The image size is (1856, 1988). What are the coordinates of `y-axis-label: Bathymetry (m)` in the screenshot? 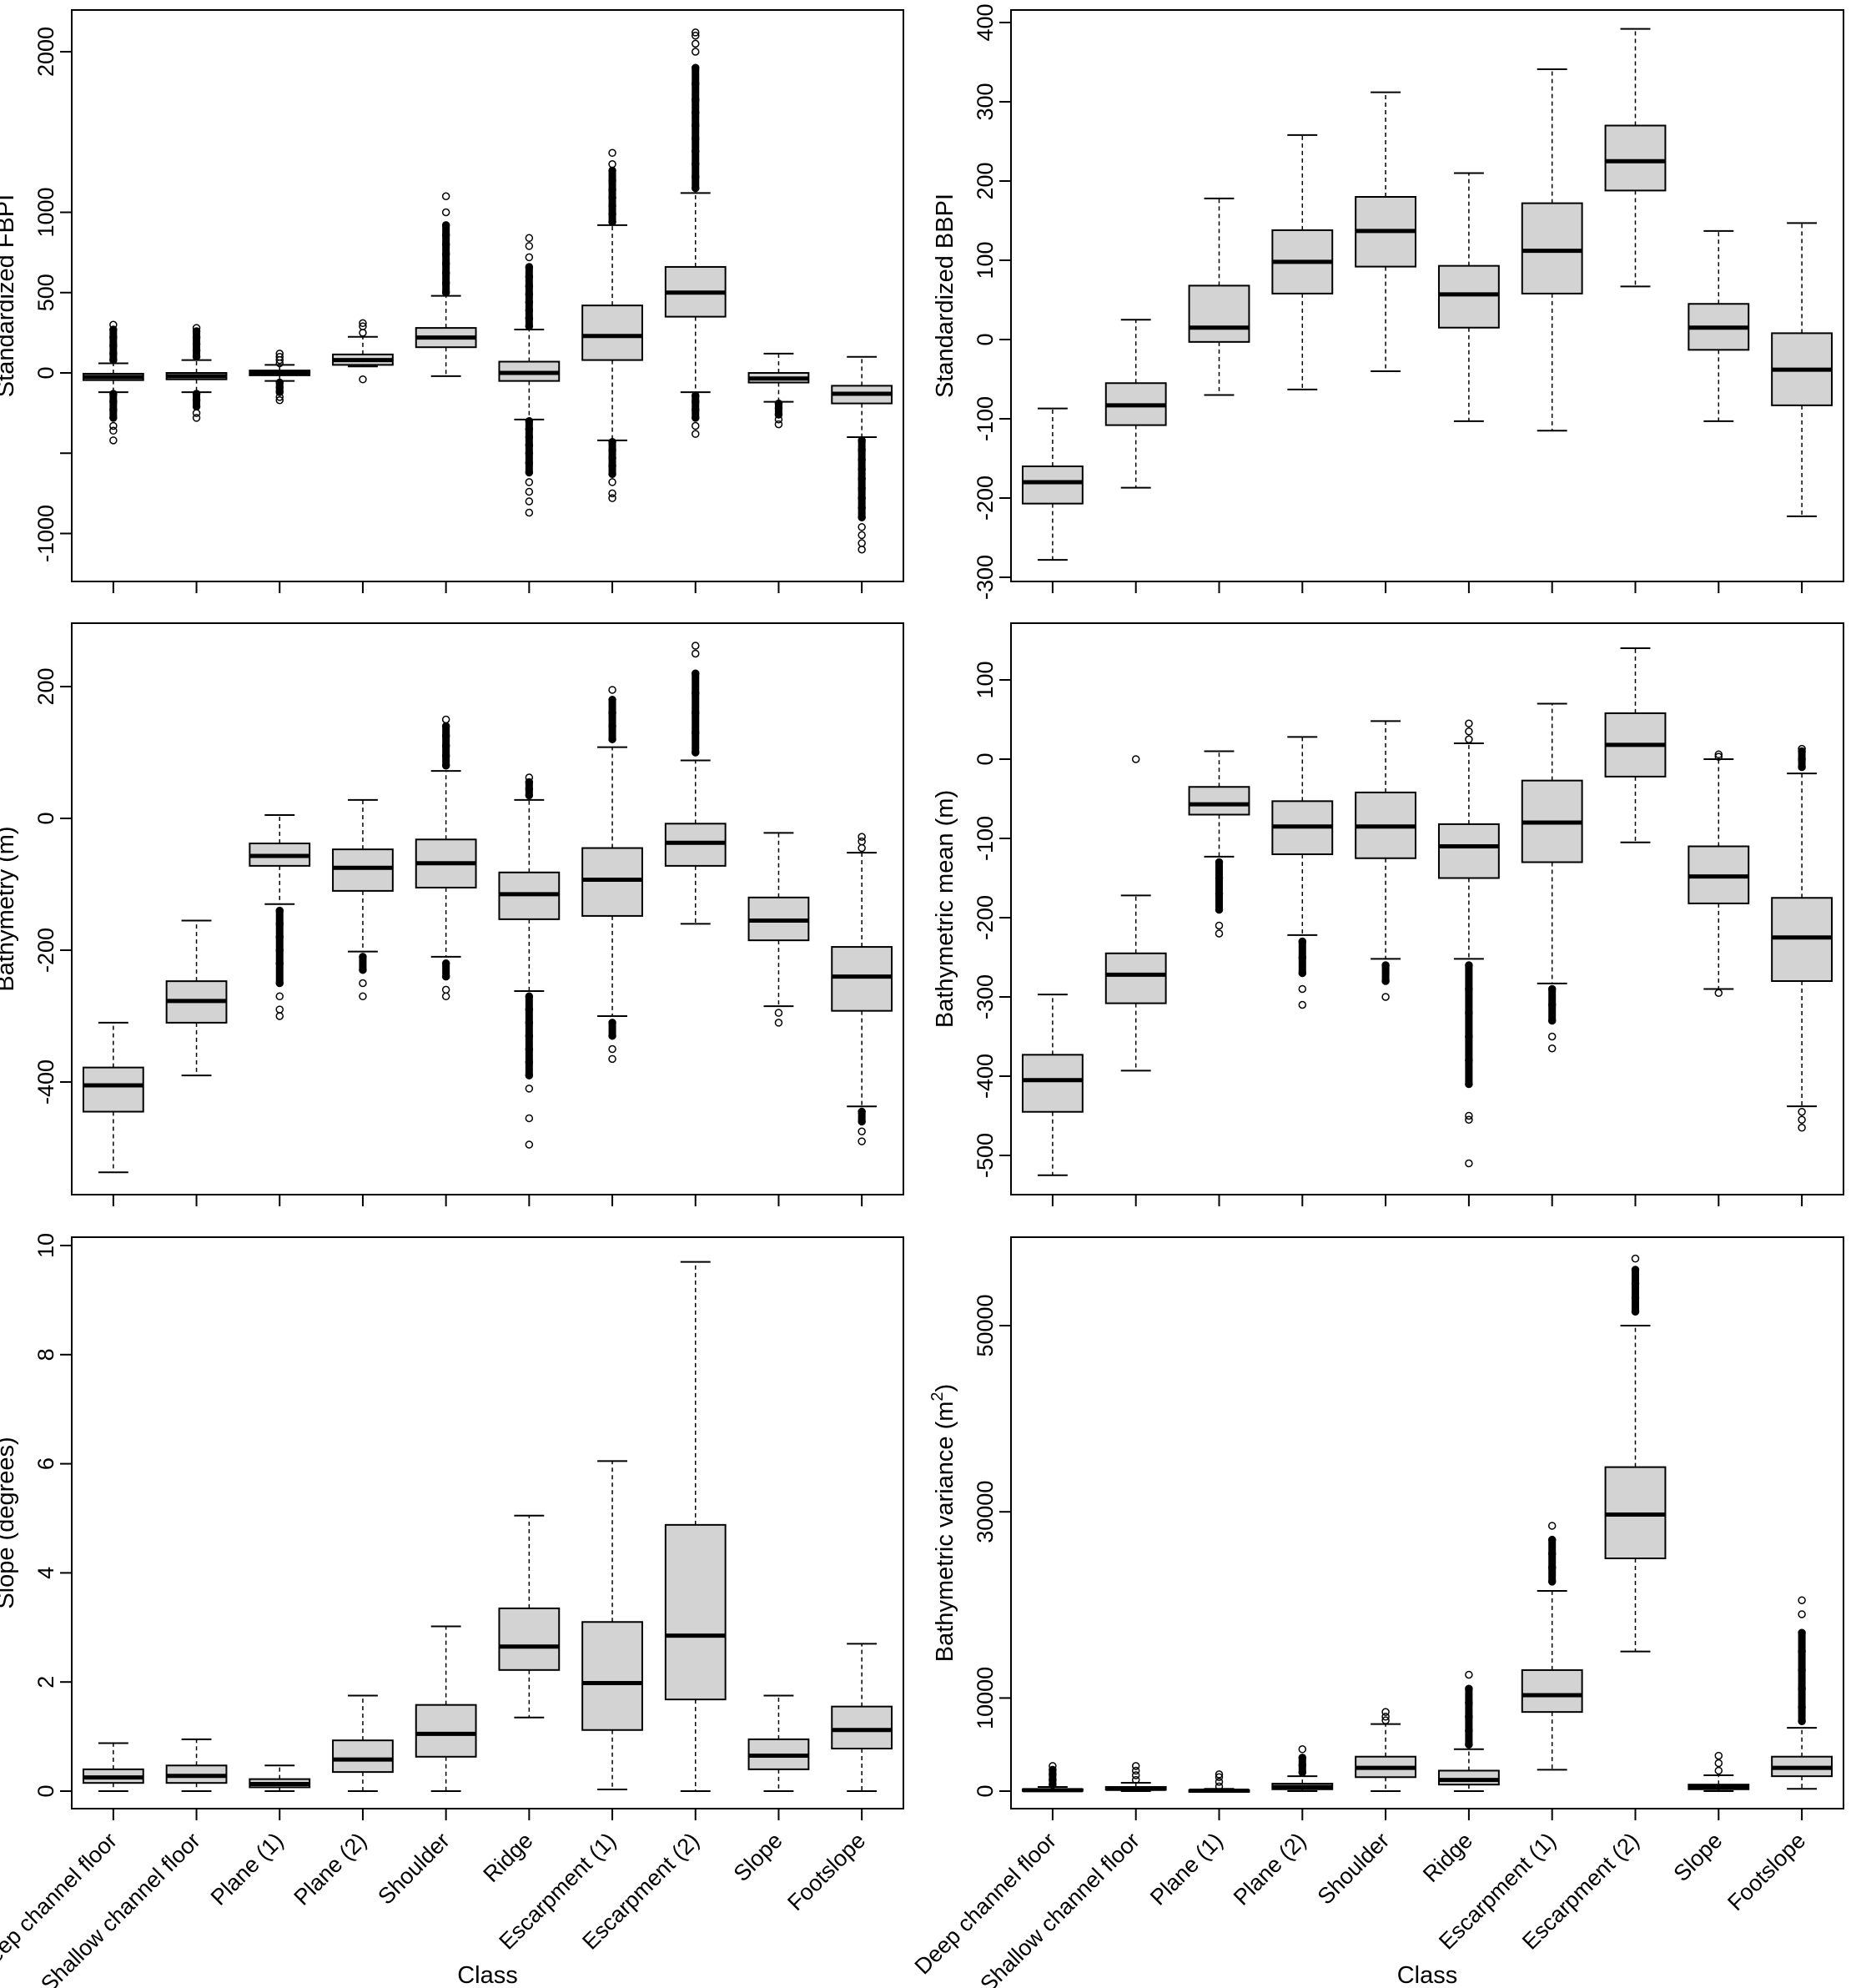 It's located at (9, 909).